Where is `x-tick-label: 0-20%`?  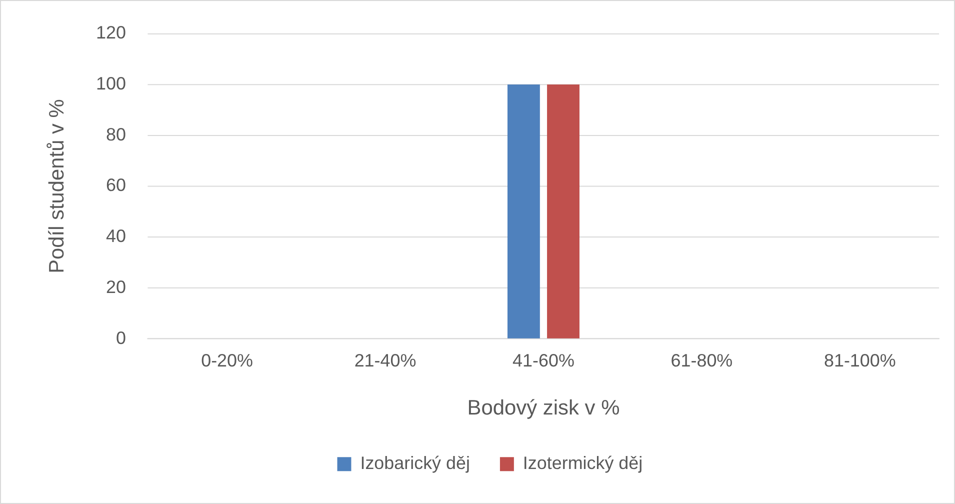
x-tick-label: 0-20% is located at coordinates (227, 360).